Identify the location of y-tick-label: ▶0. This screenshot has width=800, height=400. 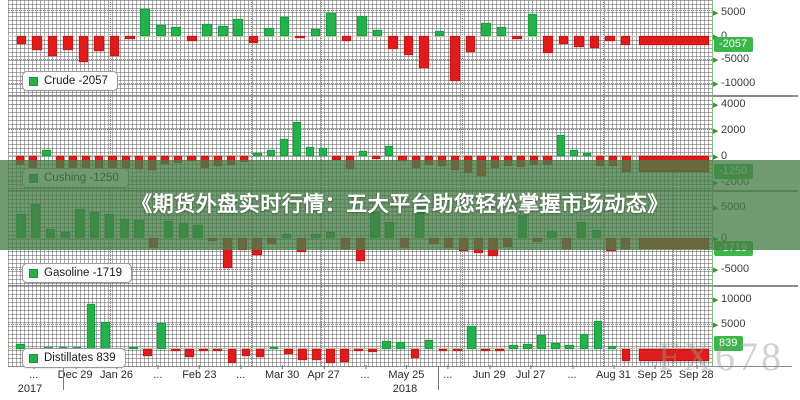
(720, 36).